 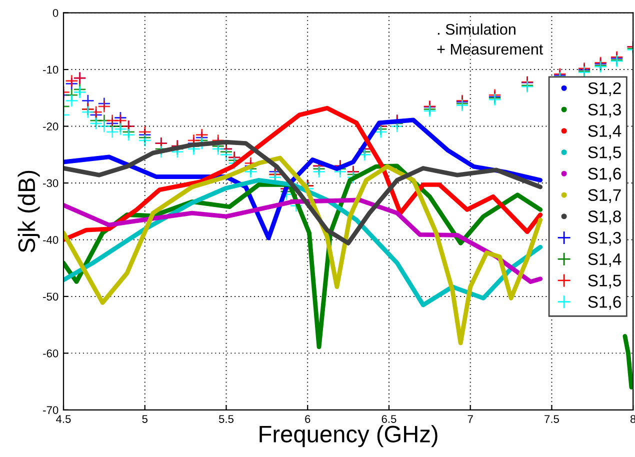 I want to click on y-tick-label: -60, so click(x=50, y=353).